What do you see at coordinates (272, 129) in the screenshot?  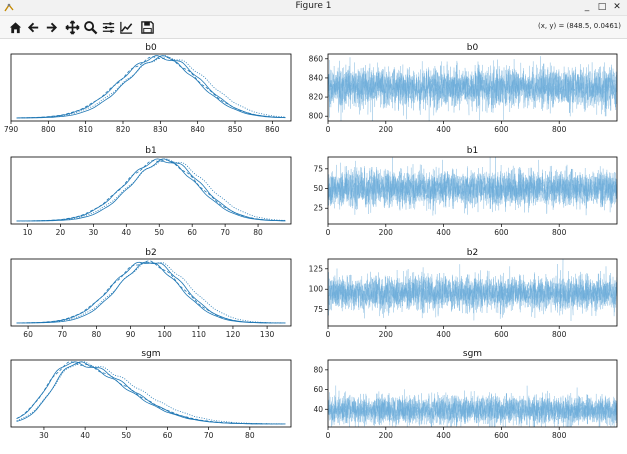 I see `x-tick-label: 860` at bounding box center [272, 129].